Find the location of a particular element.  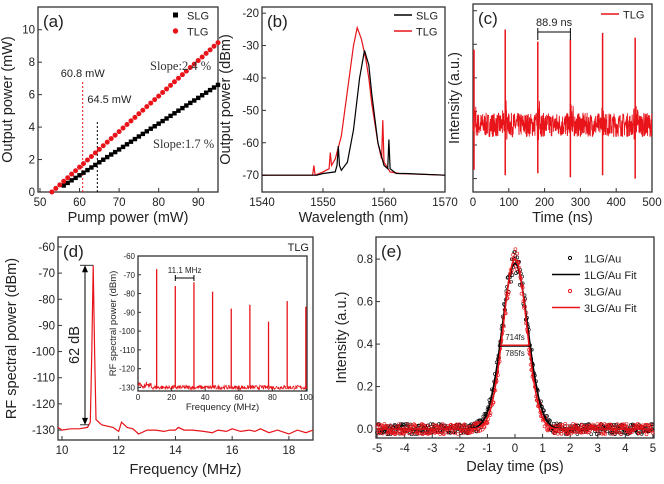

panel-label: (e) is located at coordinates (391, 251).